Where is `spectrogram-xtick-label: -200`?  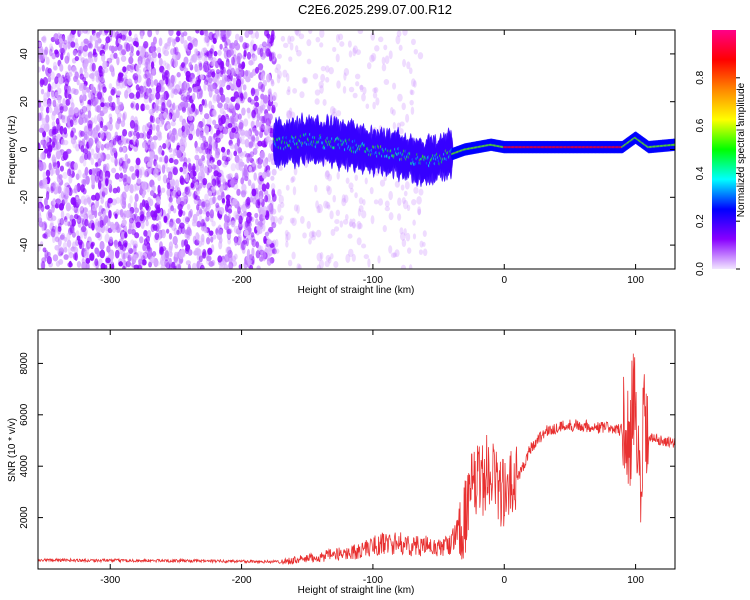 spectrogram-xtick-label: -200 is located at coordinates (242, 280).